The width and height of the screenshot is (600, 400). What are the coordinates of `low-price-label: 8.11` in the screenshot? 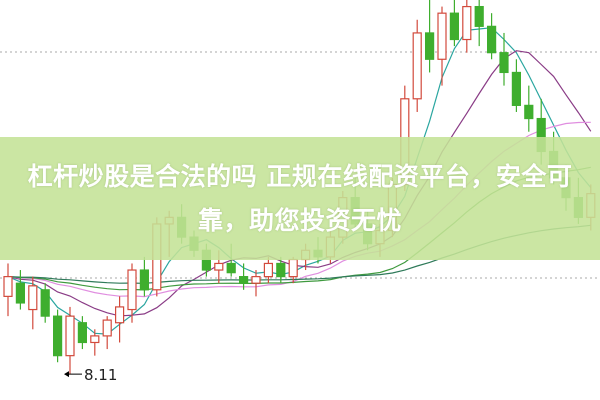 It's located at (100, 375).